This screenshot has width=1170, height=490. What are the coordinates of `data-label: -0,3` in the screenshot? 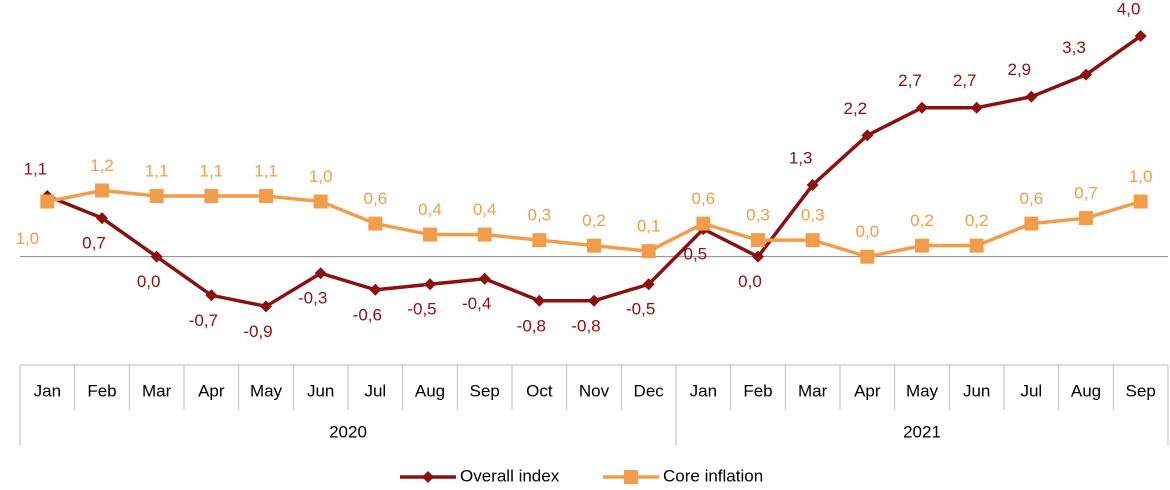 It's located at (312, 298).